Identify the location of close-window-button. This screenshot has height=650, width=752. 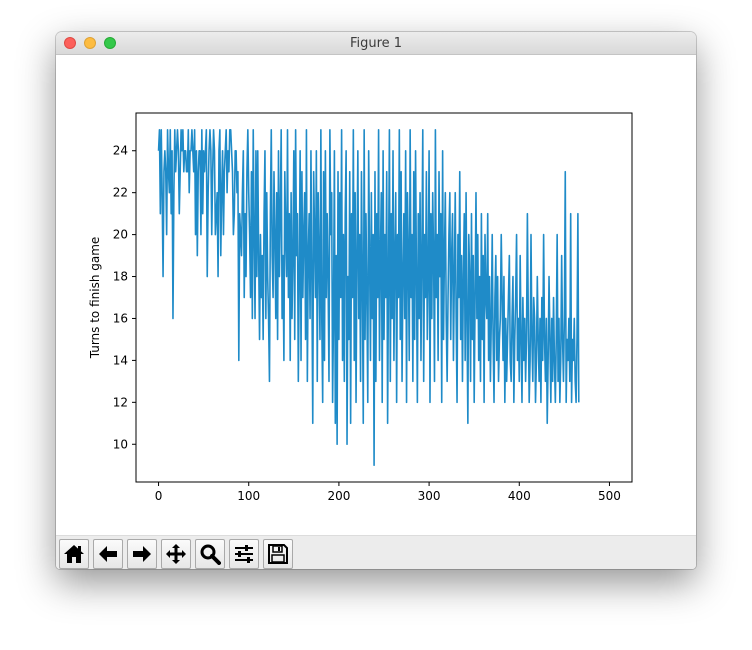
(70, 43).